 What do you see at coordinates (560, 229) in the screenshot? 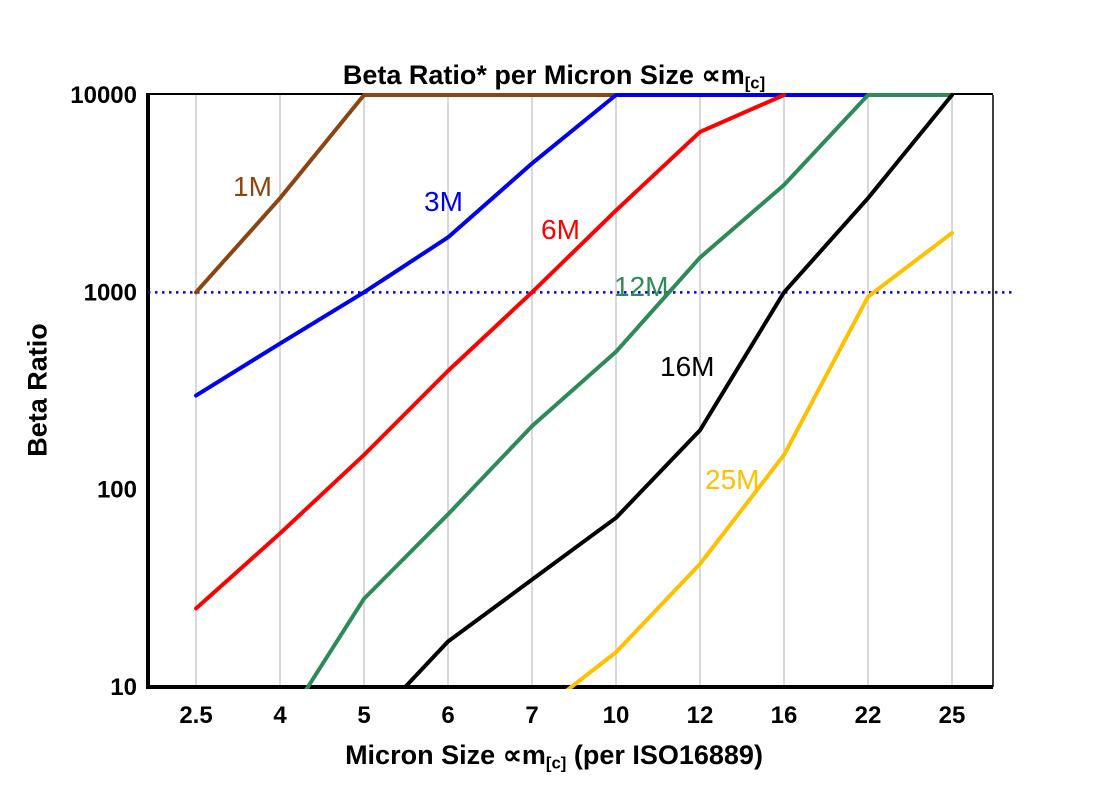
I see `series-label-6M: 6M` at bounding box center [560, 229].